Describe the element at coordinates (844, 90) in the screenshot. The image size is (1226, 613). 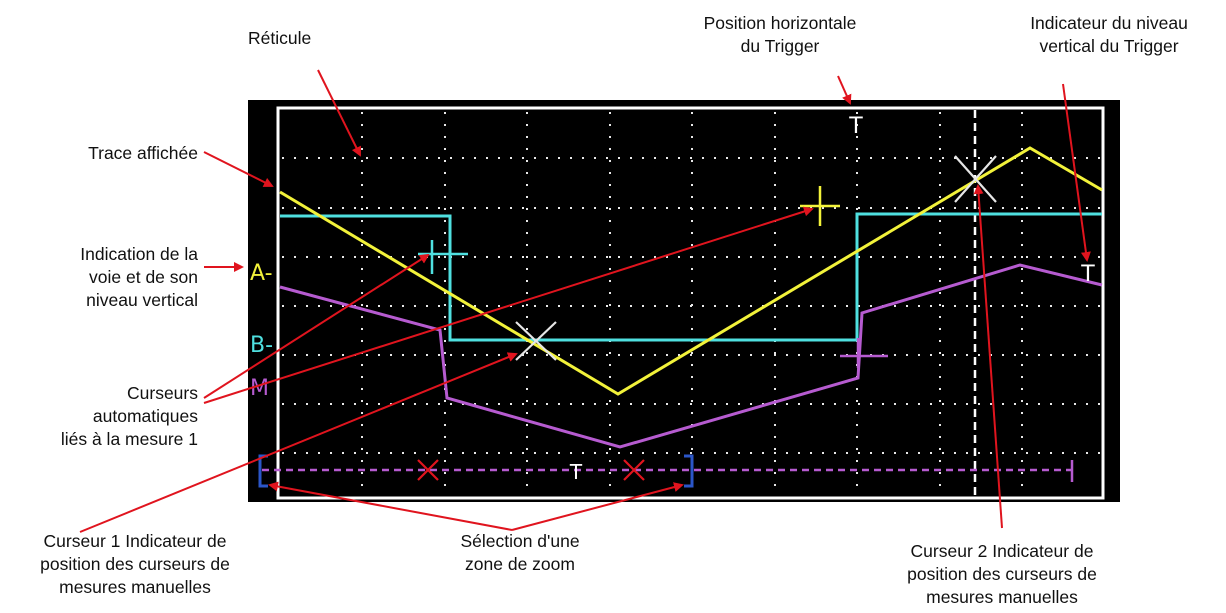
I see `arrow-trigger-h` at that location.